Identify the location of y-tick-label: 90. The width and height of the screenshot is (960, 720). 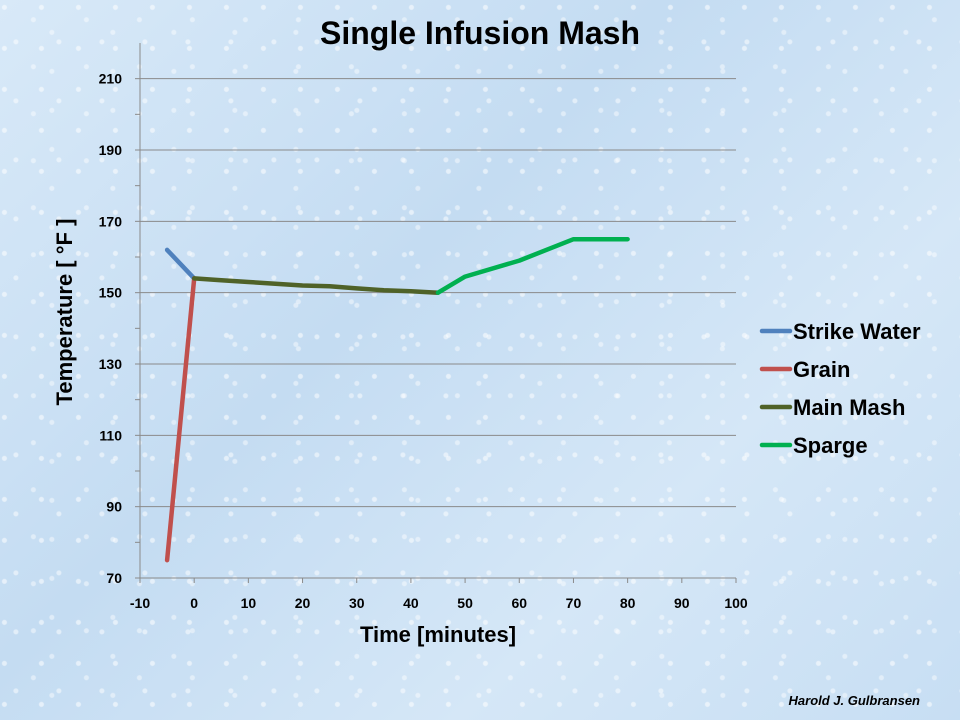
(114, 507).